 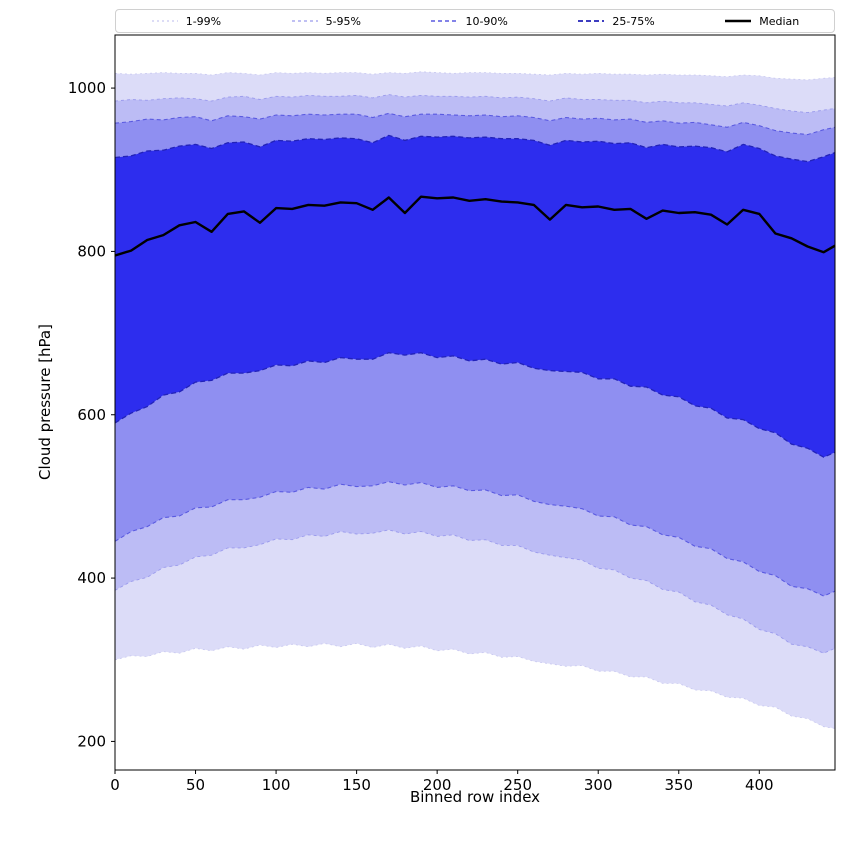 I want to click on x-tick-label: 200, so click(x=437, y=785).